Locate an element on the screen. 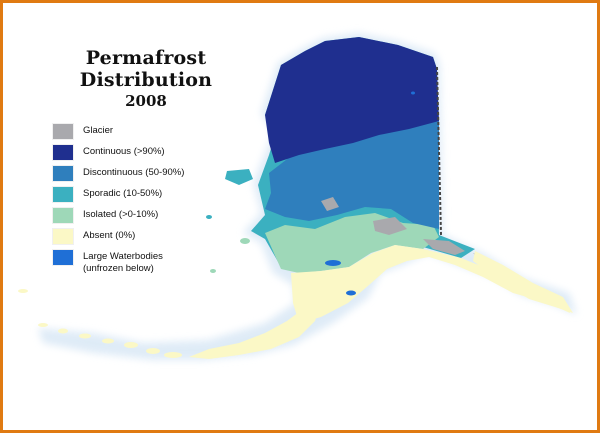 Image resolution: width=600 pixels, height=433 pixels. alaska-peninsula is located at coordinates (255, 331).